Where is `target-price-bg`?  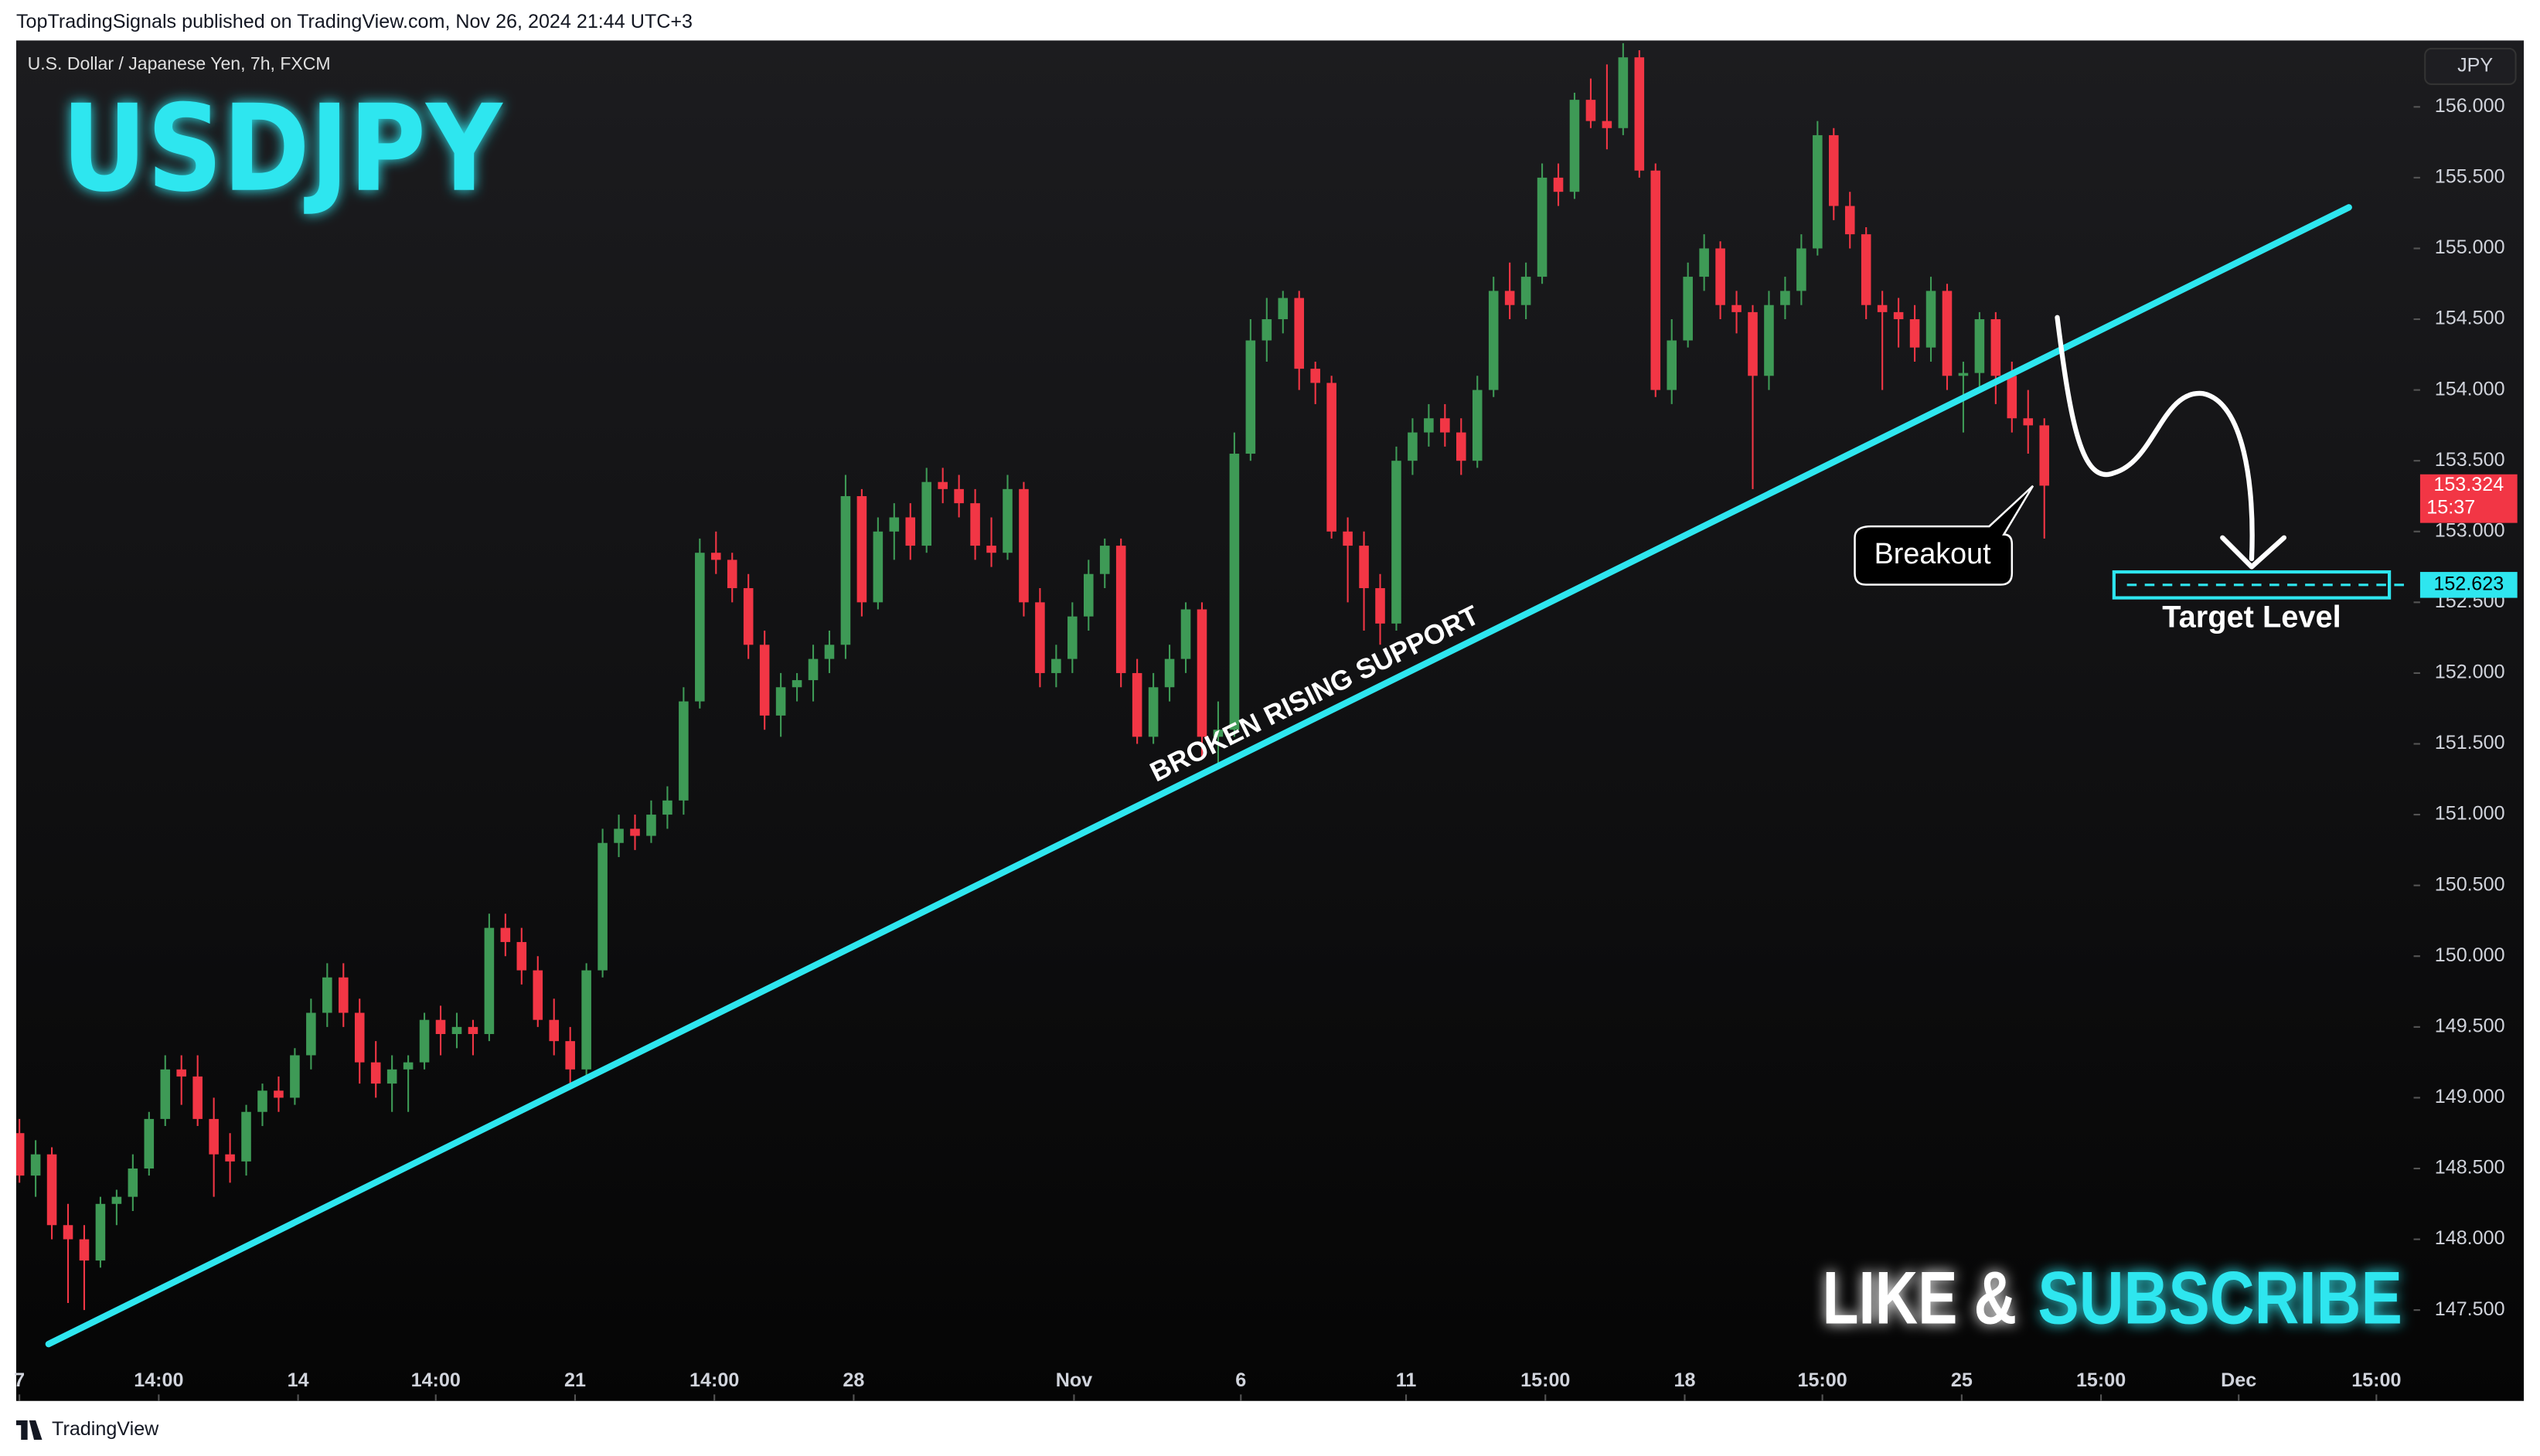 target-price-bg is located at coordinates (2469, 585).